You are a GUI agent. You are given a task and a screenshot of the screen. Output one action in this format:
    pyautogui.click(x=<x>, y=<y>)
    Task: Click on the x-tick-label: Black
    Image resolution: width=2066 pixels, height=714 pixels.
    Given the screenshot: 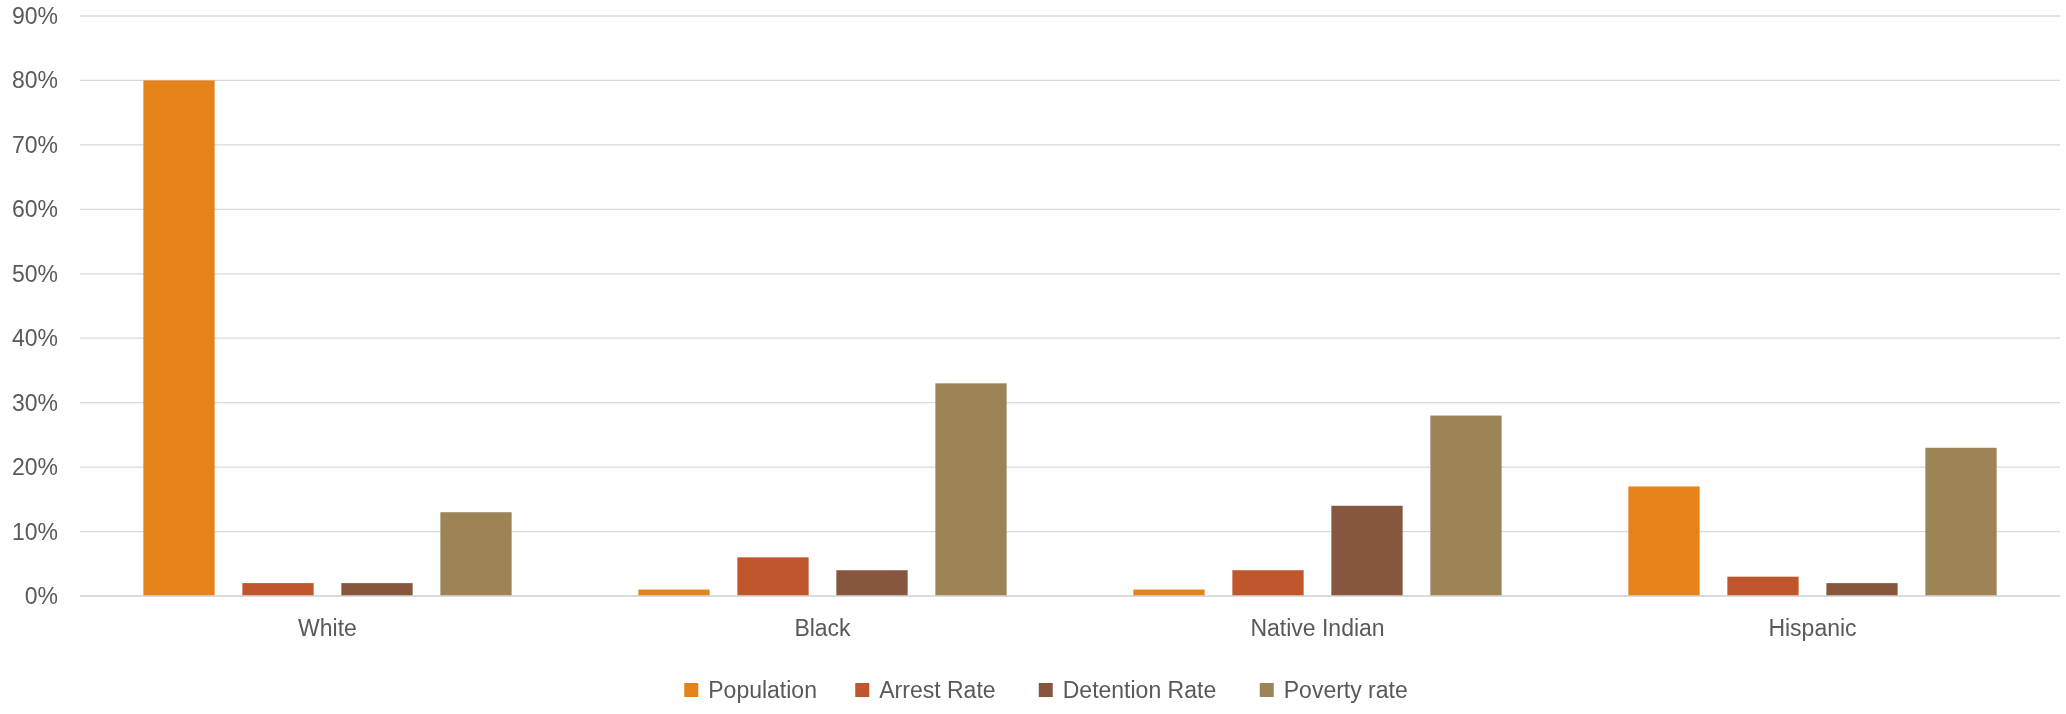 What is the action you would take?
    pyautogui.click(x=823, y=628)
    